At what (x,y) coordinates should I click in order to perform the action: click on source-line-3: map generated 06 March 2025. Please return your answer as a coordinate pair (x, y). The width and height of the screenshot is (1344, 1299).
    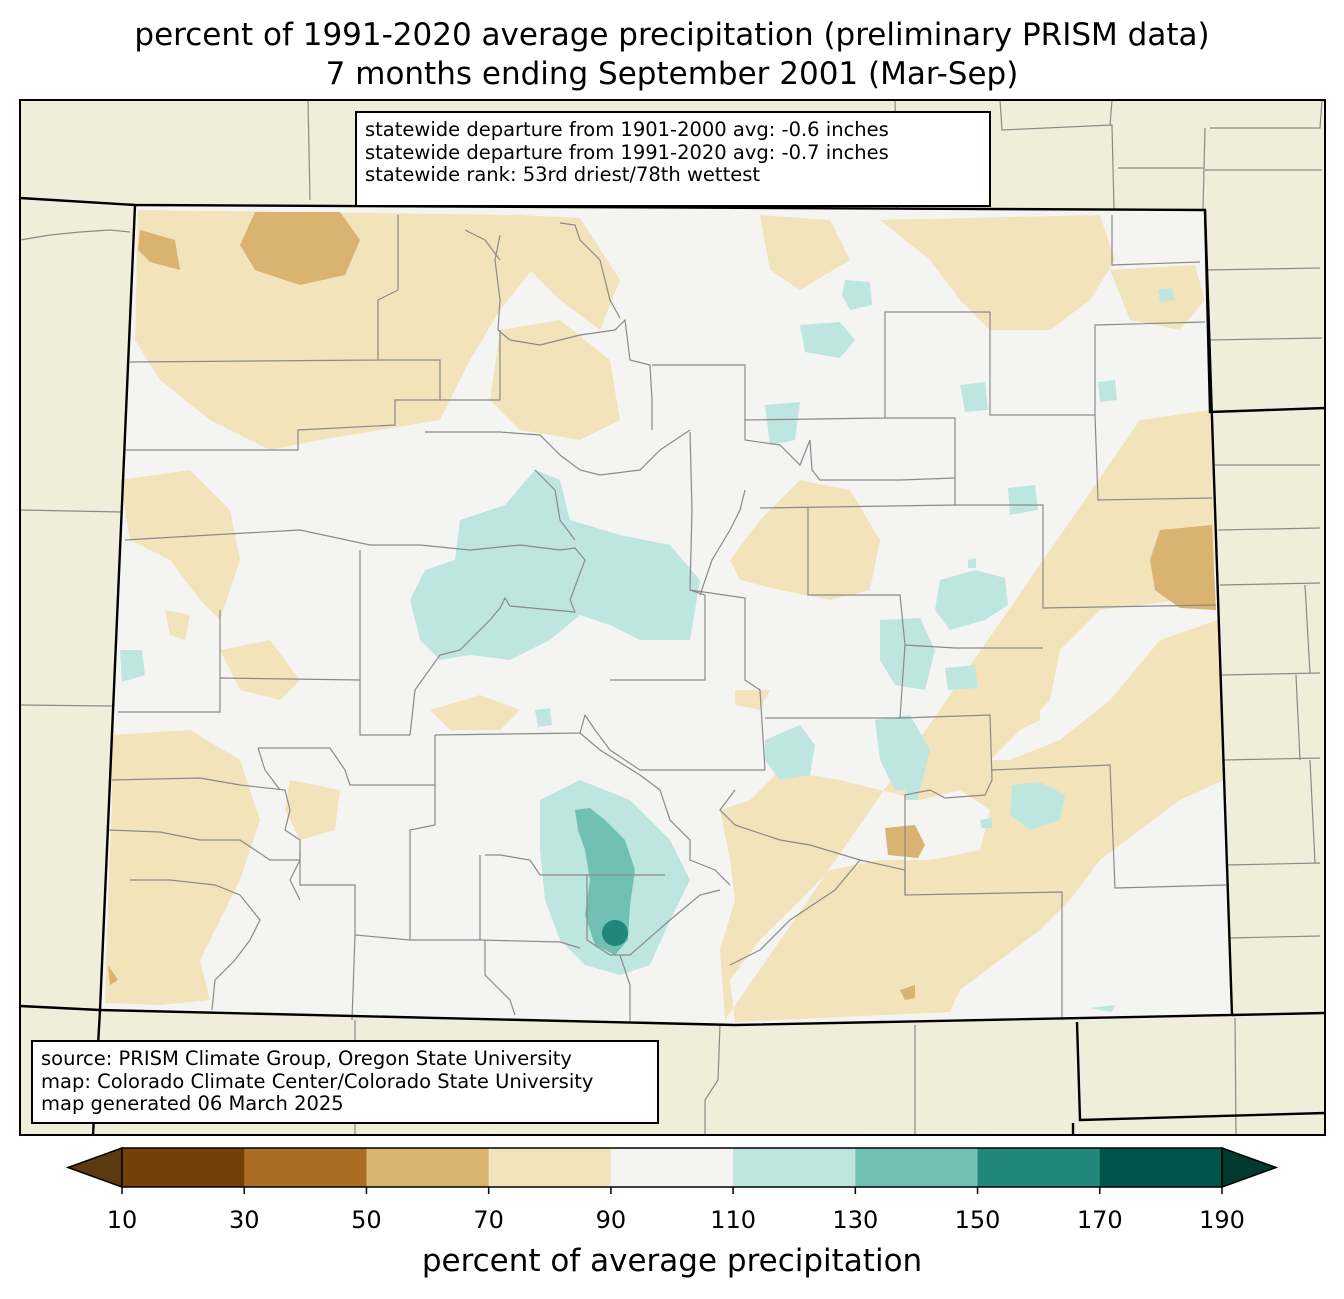
    Looking at the image, I should click on (192, 1103).